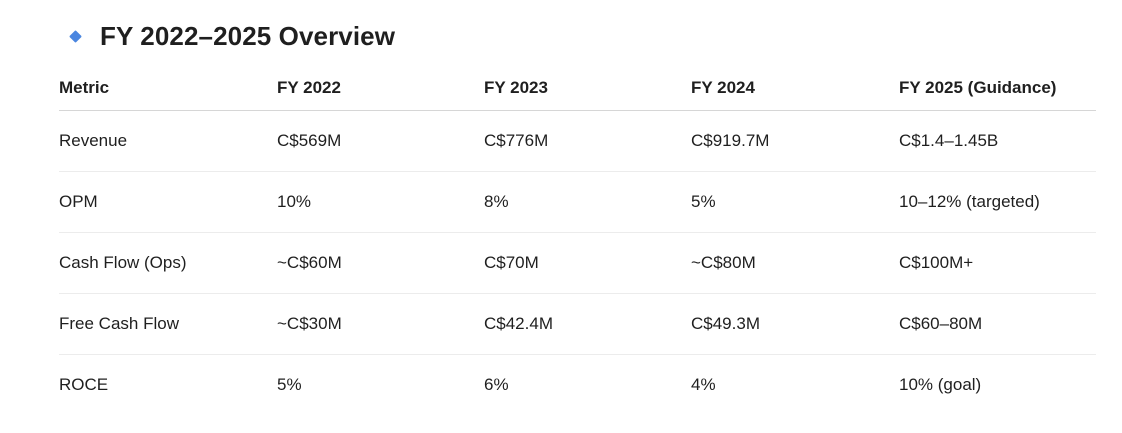 The width and height of the screenshot is (1122, 433). I want to click on cell-metric: Revenue, so click(168, 141).